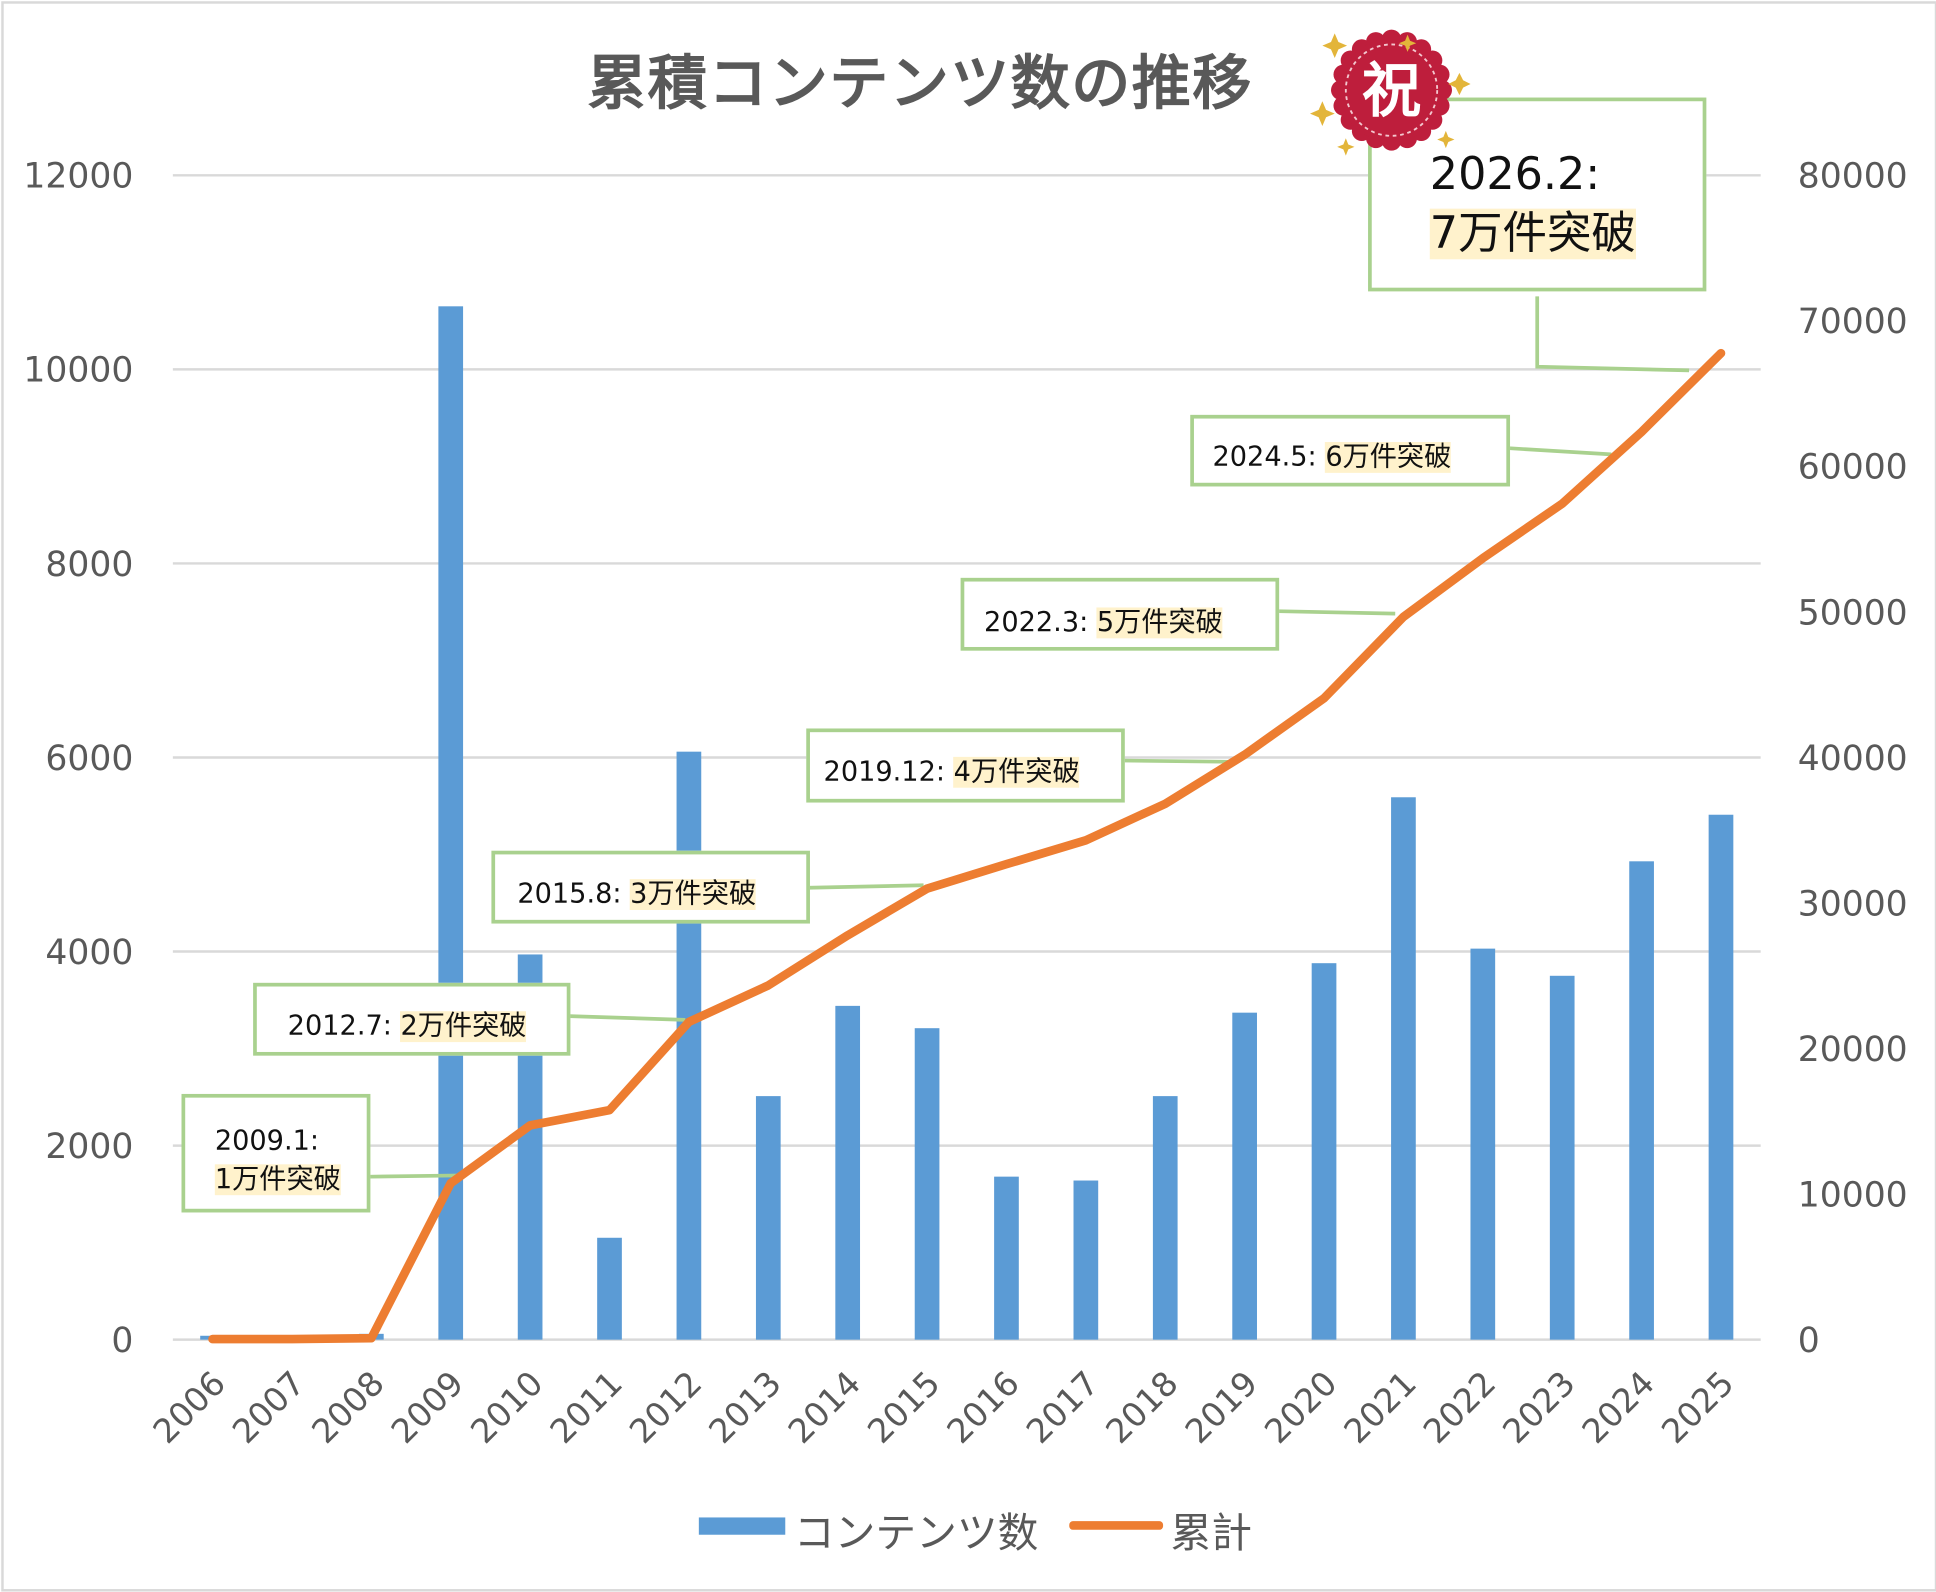 Image resolution: width=1936 pixels, height=1592 pixels. I want to click on x-axis-tick-label: 2010, so click(507, 1407).